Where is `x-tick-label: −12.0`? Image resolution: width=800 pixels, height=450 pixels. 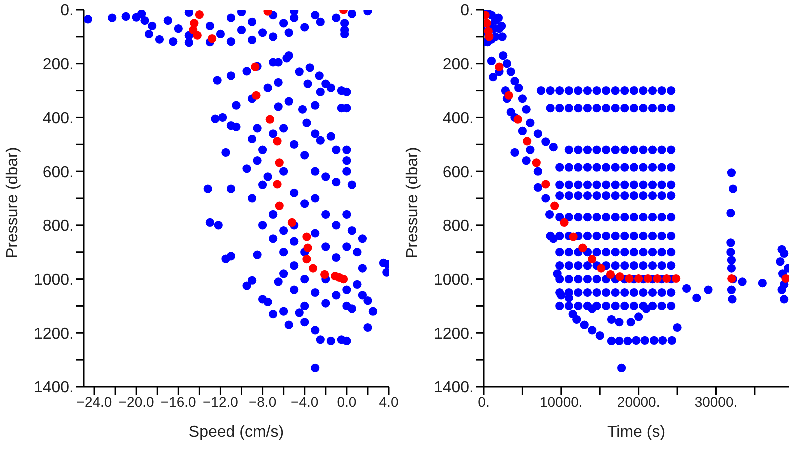
x-tick-label: −12.0 is located at coordinates (221, 402).